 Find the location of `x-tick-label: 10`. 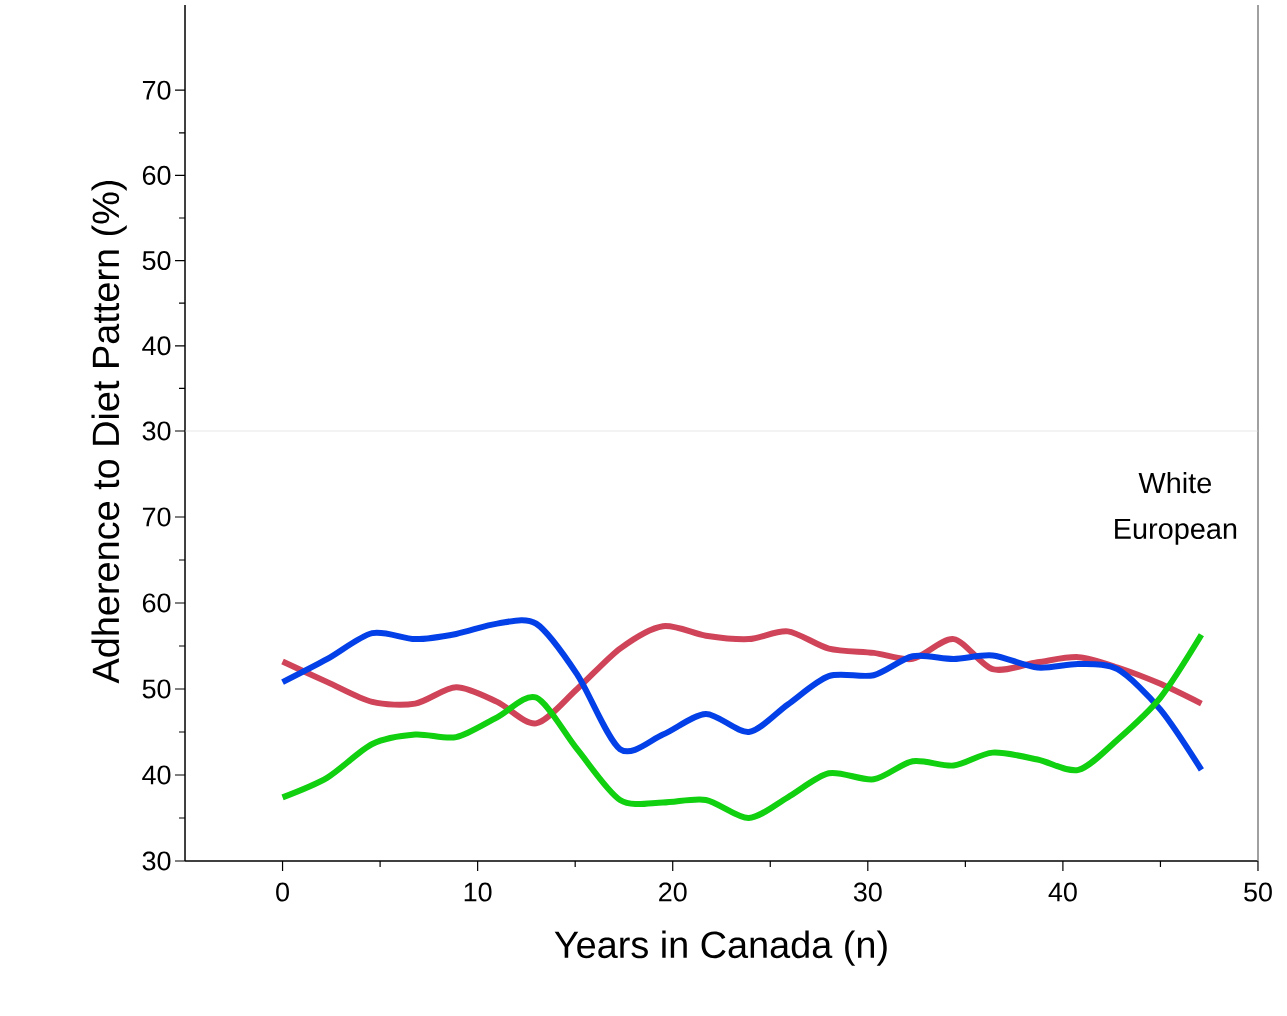

x-tick-label: 10 is located at coordinates (478, 892).